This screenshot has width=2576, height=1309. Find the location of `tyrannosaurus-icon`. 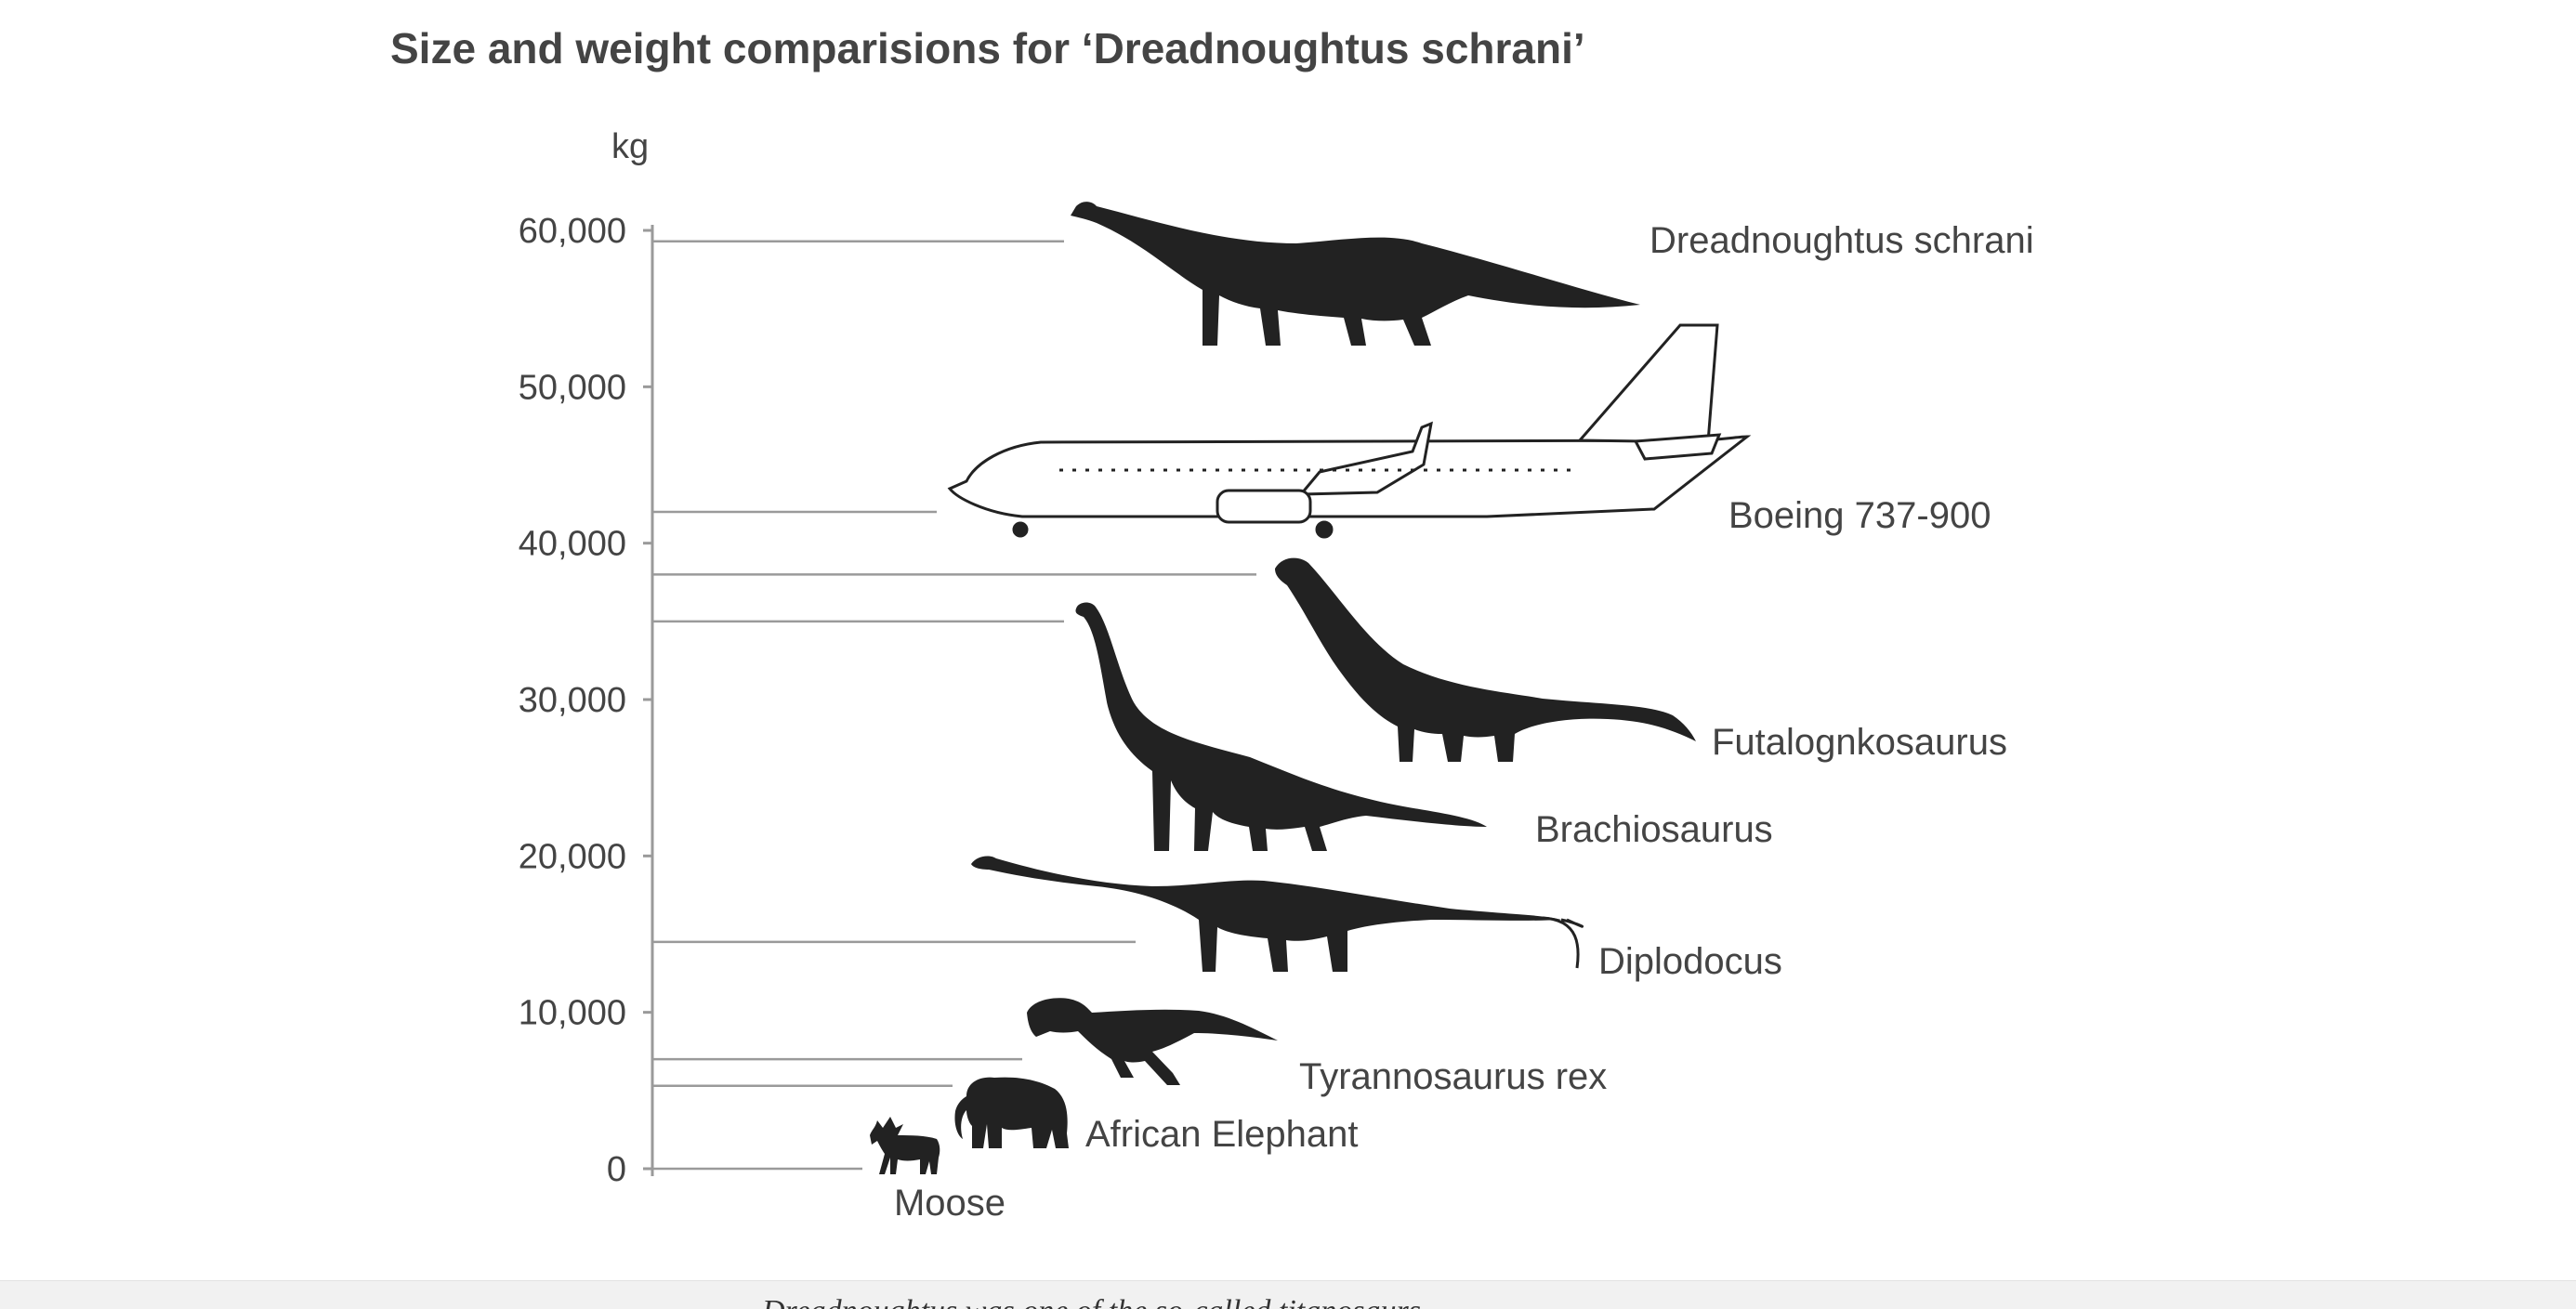

tyrannosaurus-icon is located at coordinates (1152, 1041).